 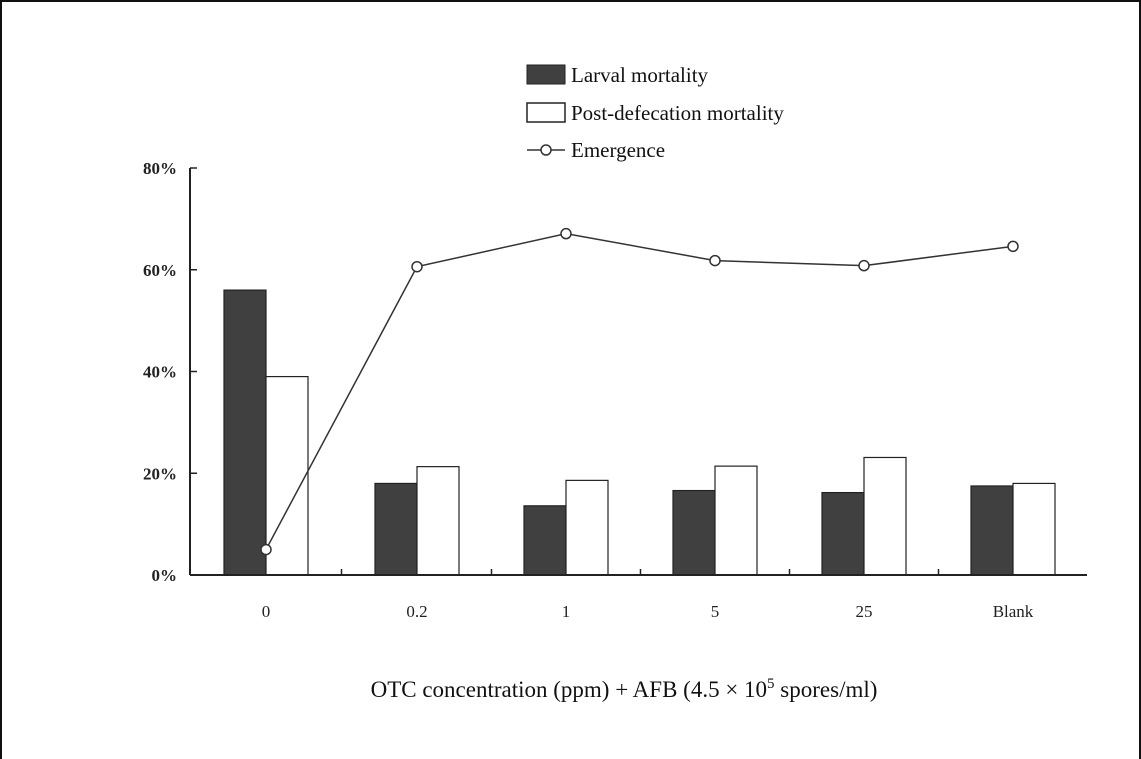 I want to click on x-tick-label: 0, so click(x=266, y=611).